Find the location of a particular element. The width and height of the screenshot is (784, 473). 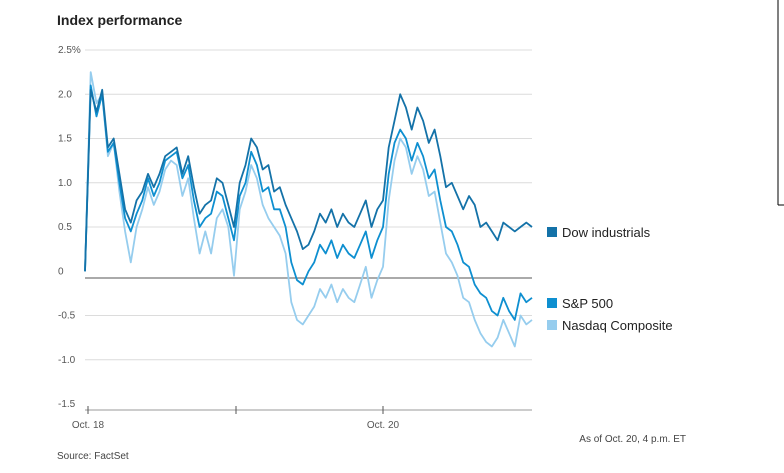

y-tick-label: -1.0 is located at coordinates (67, 360).